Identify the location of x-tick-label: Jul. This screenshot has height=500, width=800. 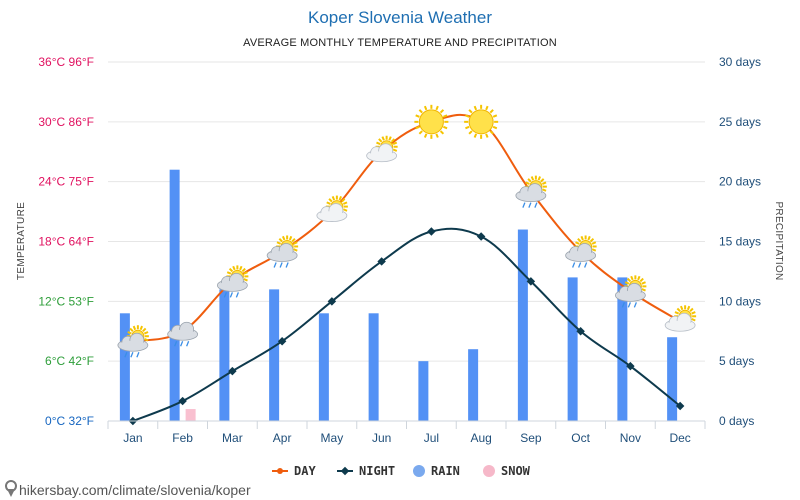
(431, 438).